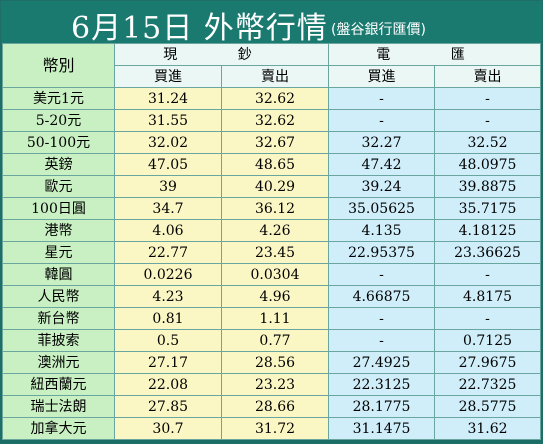  I want to click on currency-name-cell: 歐元, so click(58, 186).